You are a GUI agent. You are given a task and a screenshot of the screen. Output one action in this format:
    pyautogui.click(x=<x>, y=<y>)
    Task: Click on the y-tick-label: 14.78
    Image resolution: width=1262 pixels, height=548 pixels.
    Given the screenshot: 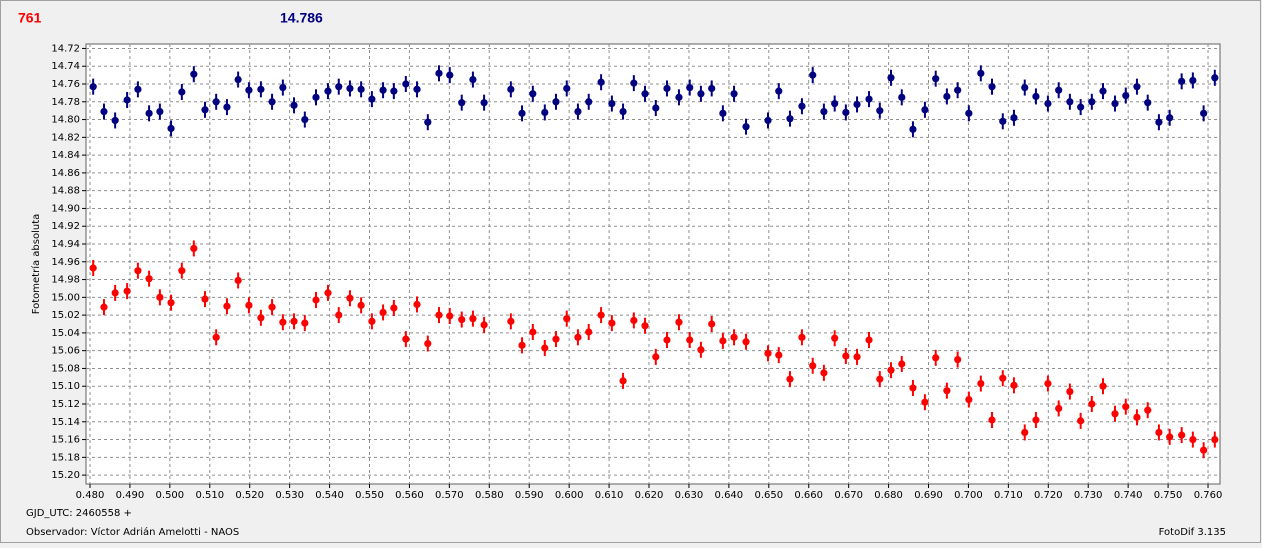 What is the action you would take?
    pyautogui.click(x=65, y=102)
    